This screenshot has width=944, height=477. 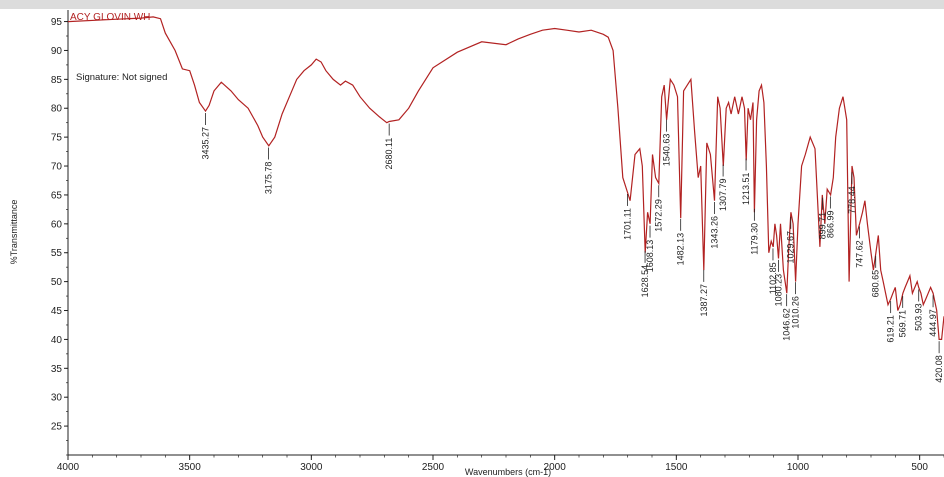 I want to click on x-tick-label: 1500, so click(x=676, y=467).